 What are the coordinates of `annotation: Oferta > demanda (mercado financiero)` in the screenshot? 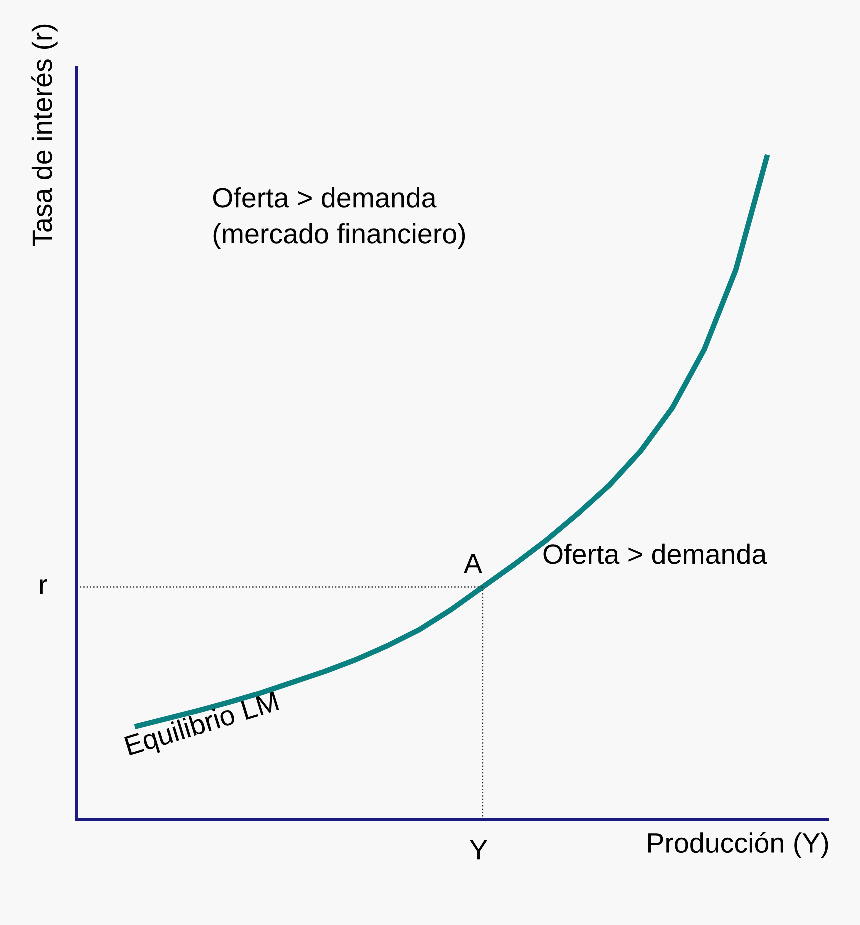 It's located at (339, 218).